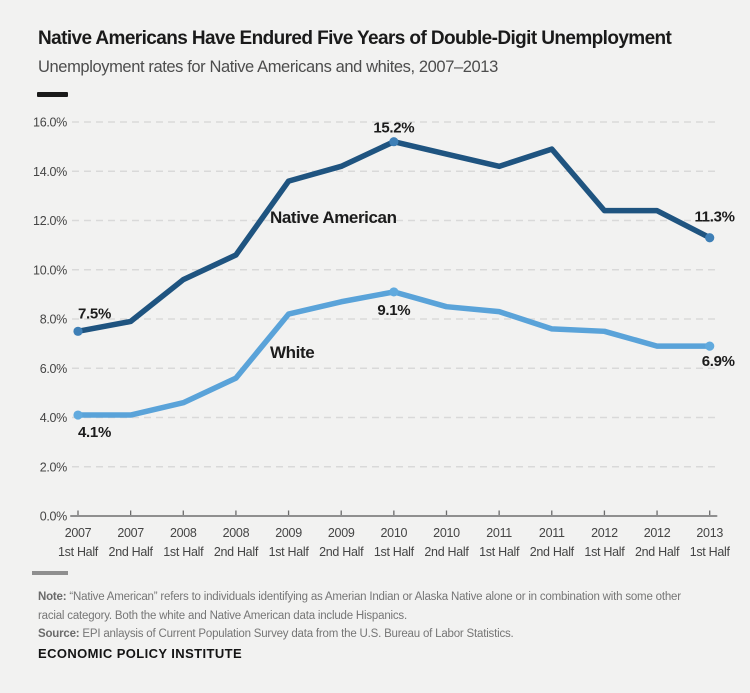  Describe the element at coordinates (50, 123) in the screenshot. I see `y-axis-label: 16.0%` at that location.